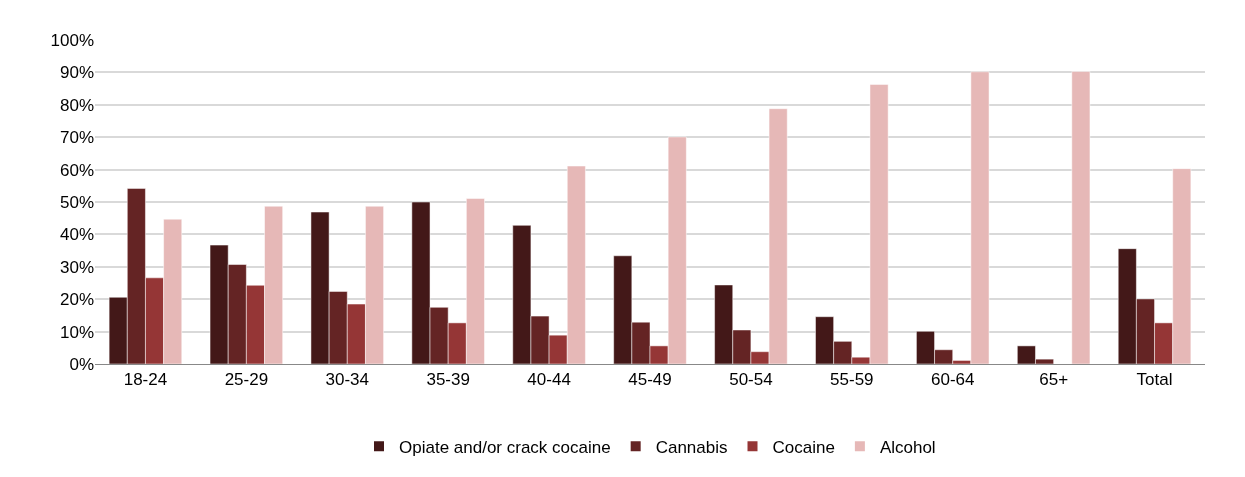  I want to click on y-tick-label: 70%, so click(76, 138).